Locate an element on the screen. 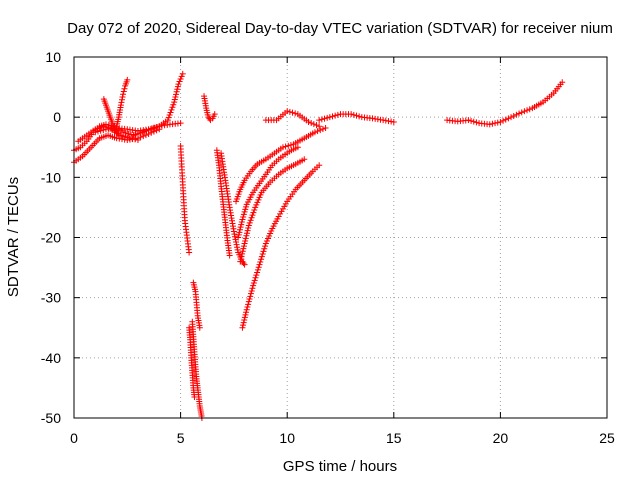  series-mid-cluster is located at coordinates (196, 305).